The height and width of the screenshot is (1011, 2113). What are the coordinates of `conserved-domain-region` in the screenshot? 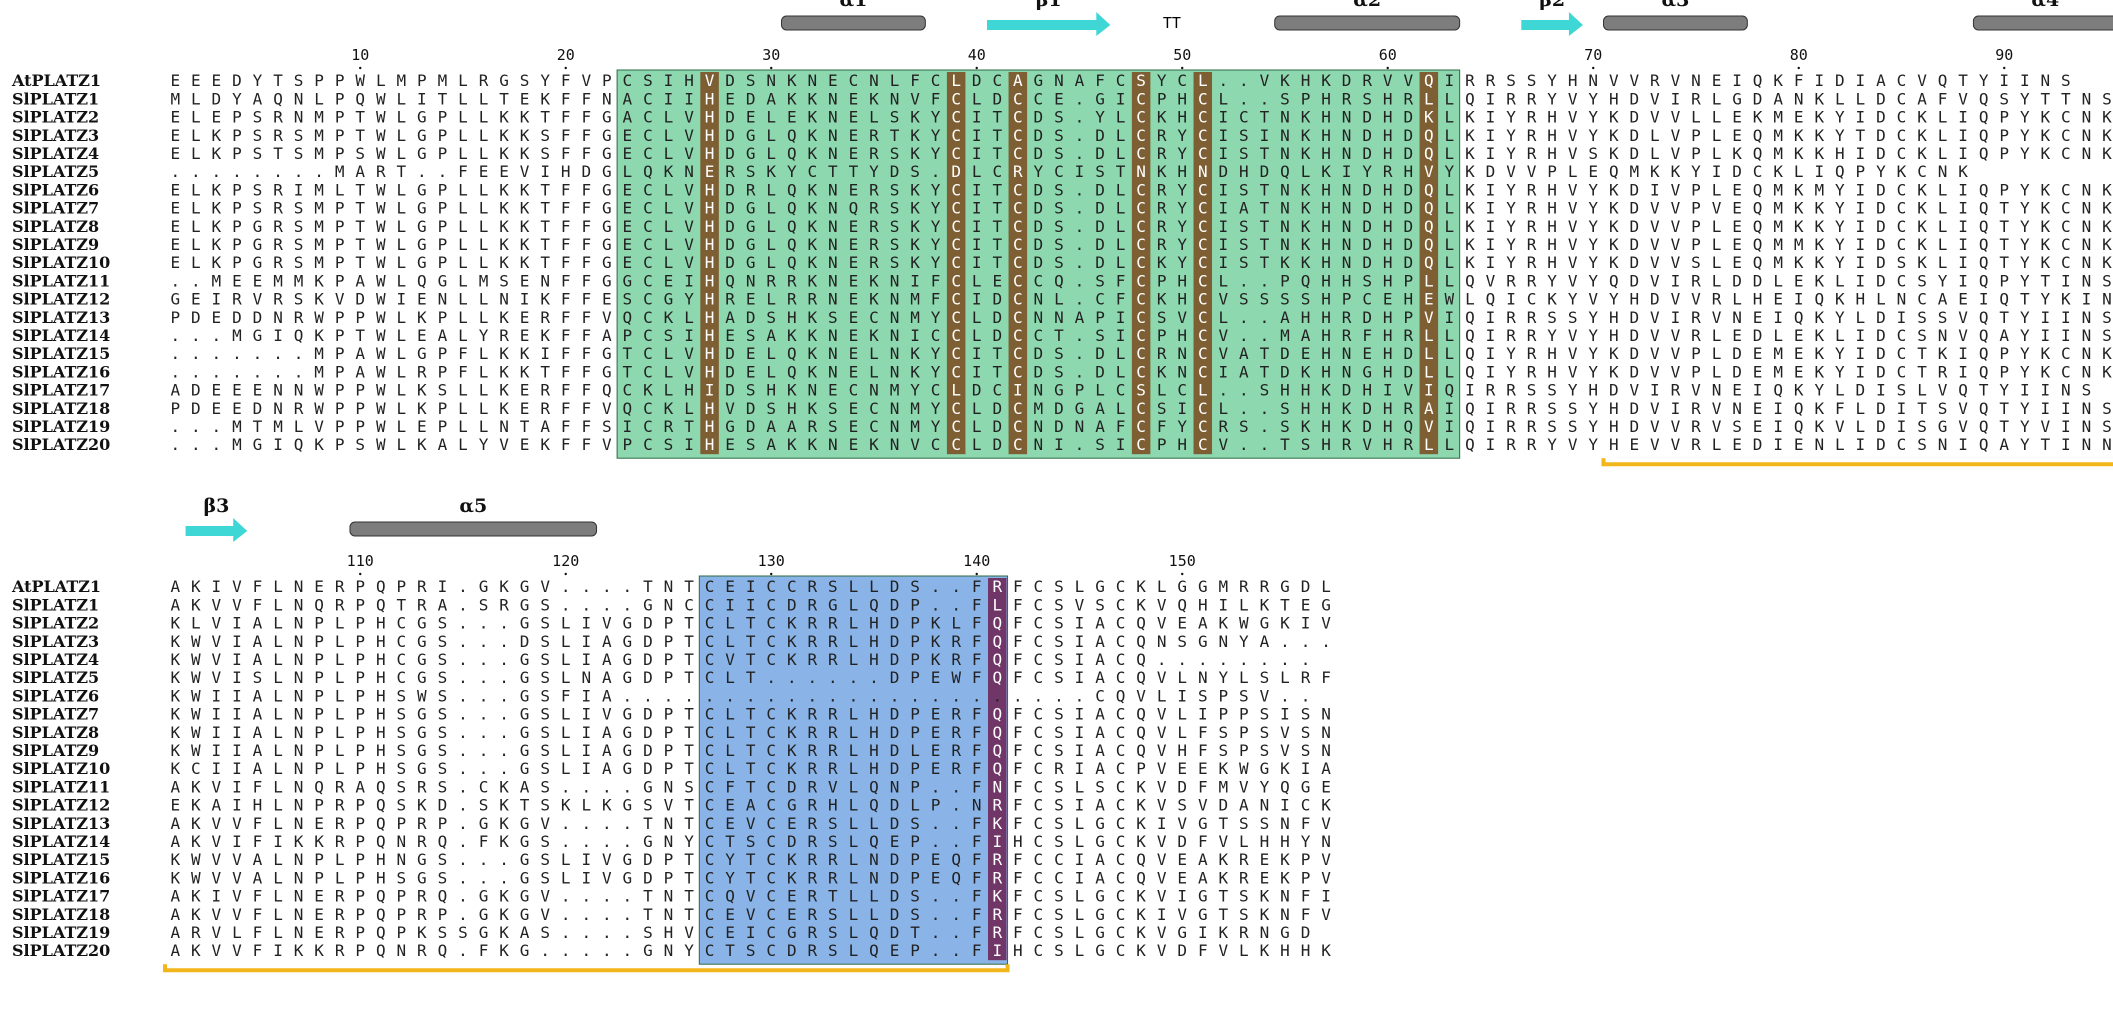 It's located at (853, 770).